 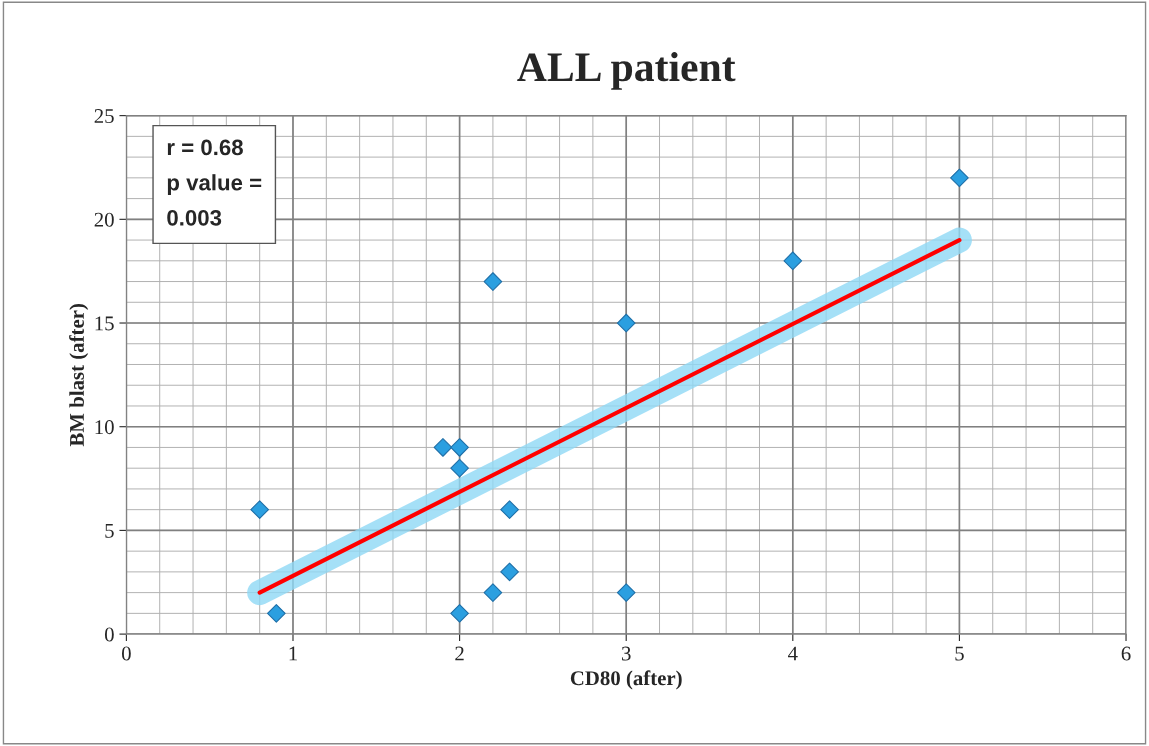 What do you see at coordinates (959, 653) in the screenshot?
I see `x-tick-label: 5` at bounding box center [959, 653].